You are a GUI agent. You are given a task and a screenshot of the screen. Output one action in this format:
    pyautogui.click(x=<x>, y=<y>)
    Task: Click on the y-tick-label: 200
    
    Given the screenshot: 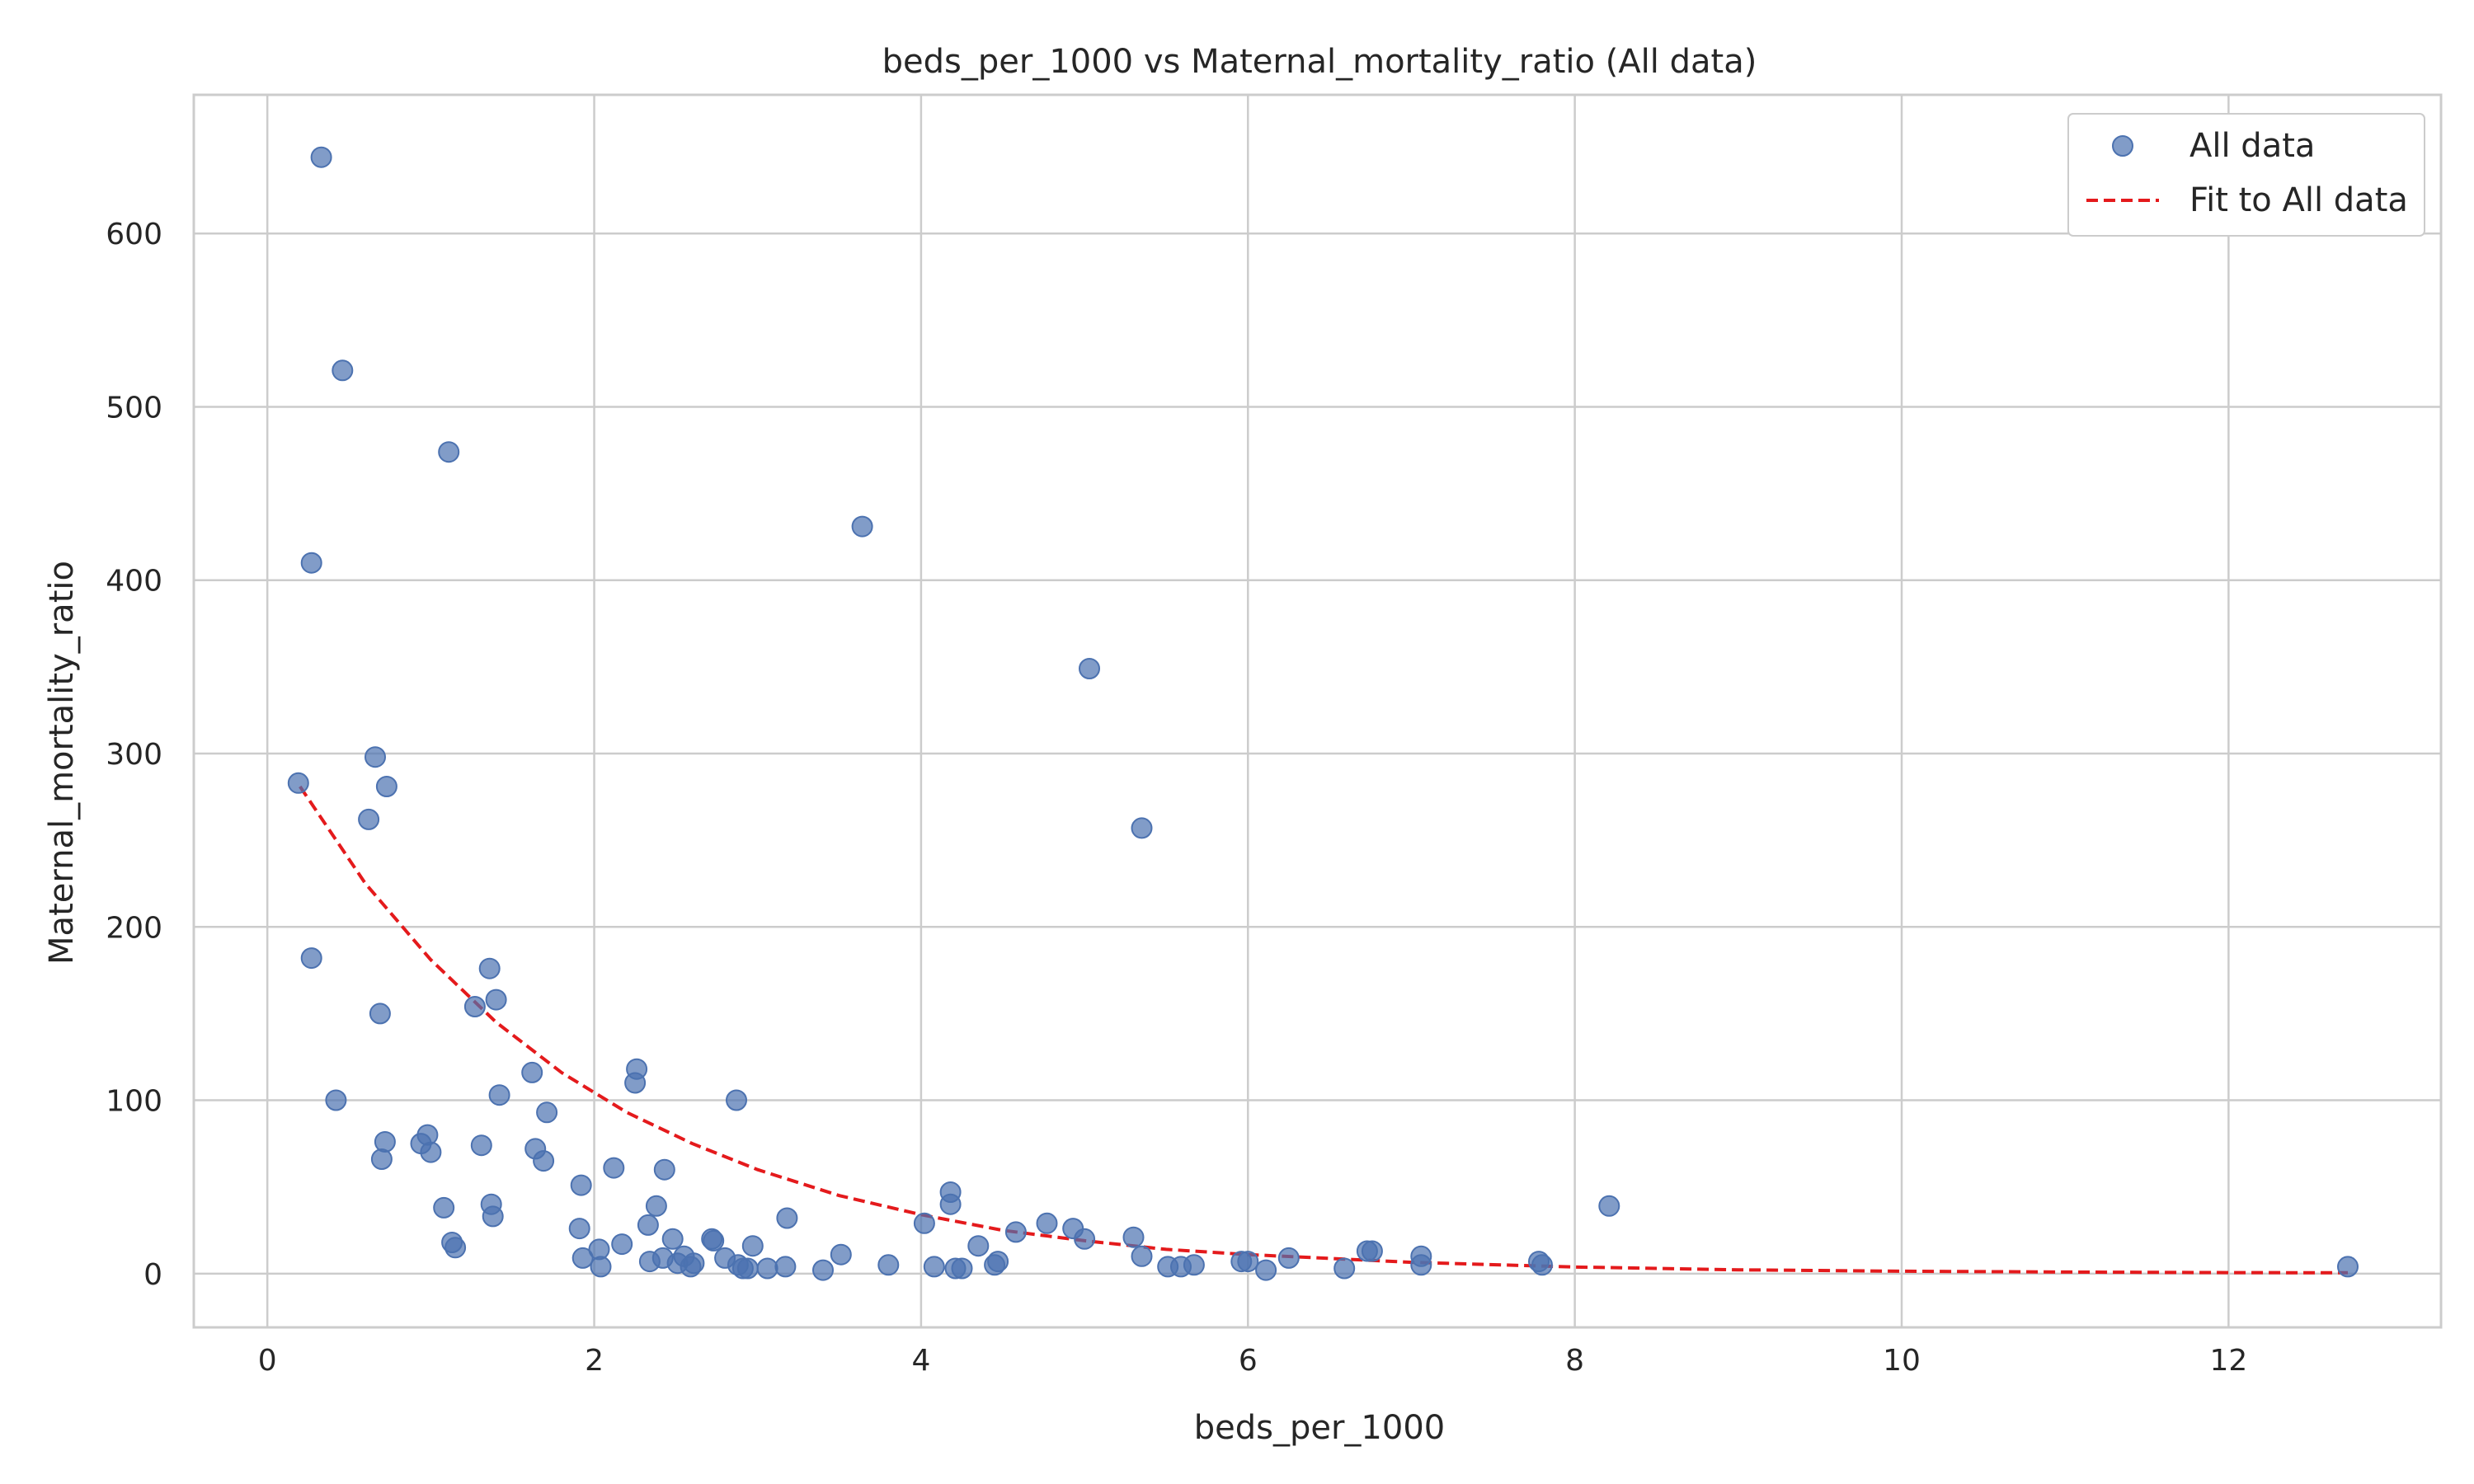 What is the action you would take?
    pyautogui.click(x=134, y=928)
    